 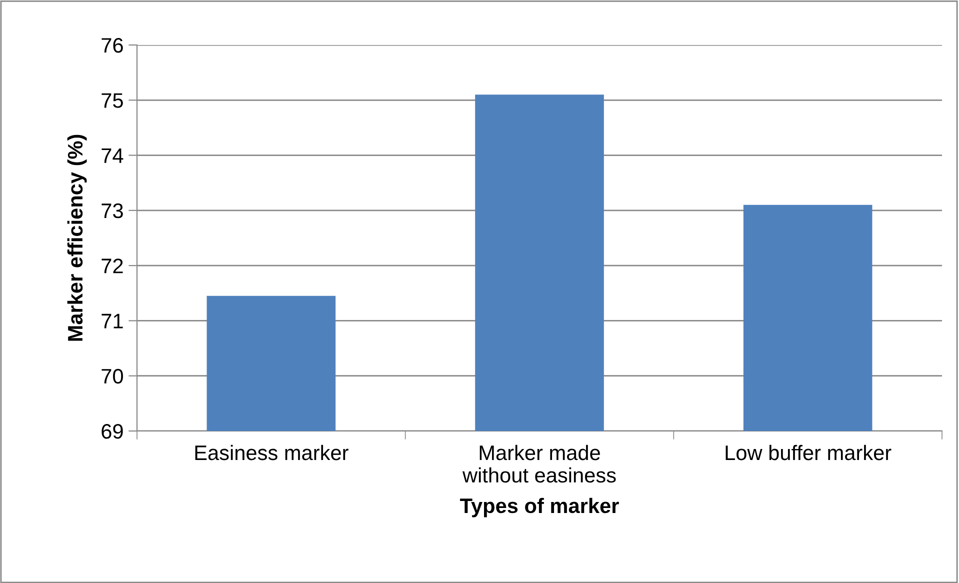 What do you see at coordinates (112, 45) in the screenshot?
I see `y-tick-label: 76` at bounding box center [112, 45].